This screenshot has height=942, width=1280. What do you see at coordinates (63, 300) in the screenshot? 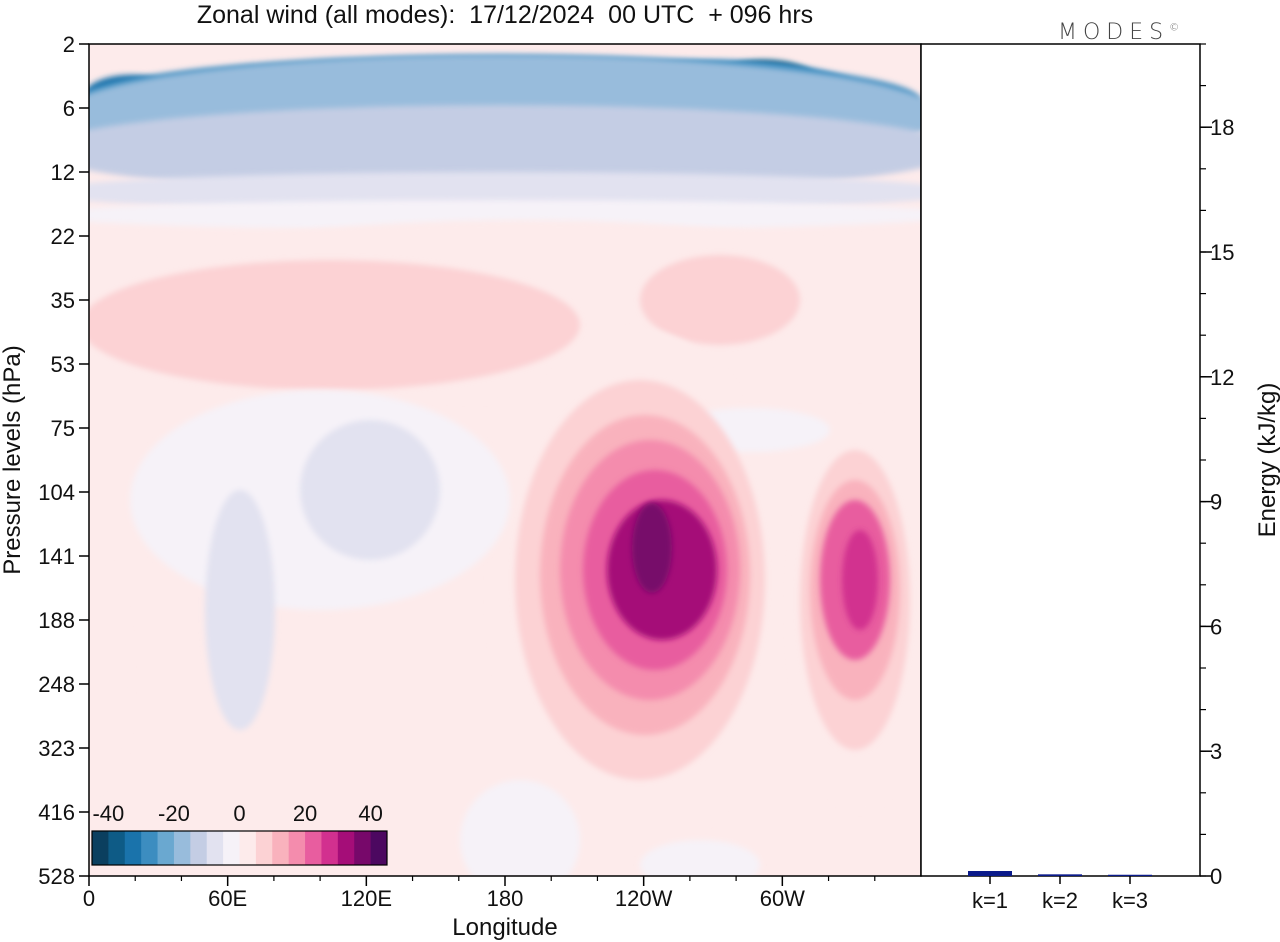
I see `y-tick-label: 35` at bounding box center [63, 300].